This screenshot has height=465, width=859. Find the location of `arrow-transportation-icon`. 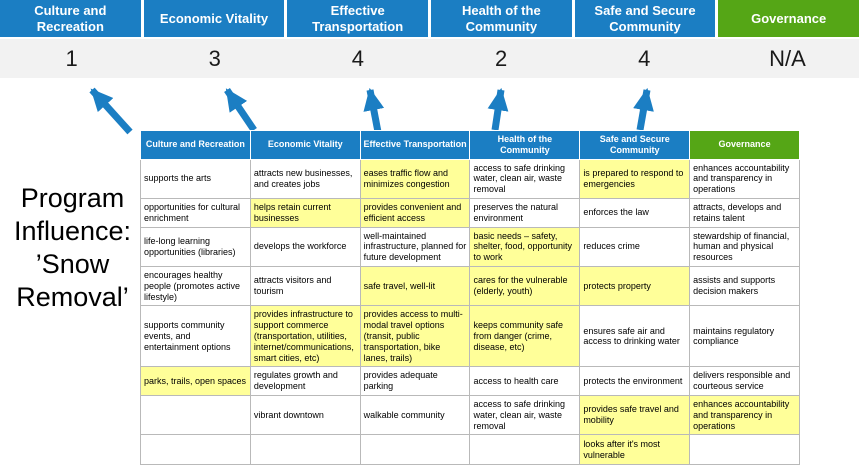

arrow-transportation-icon is located at coordinates (374, 110).